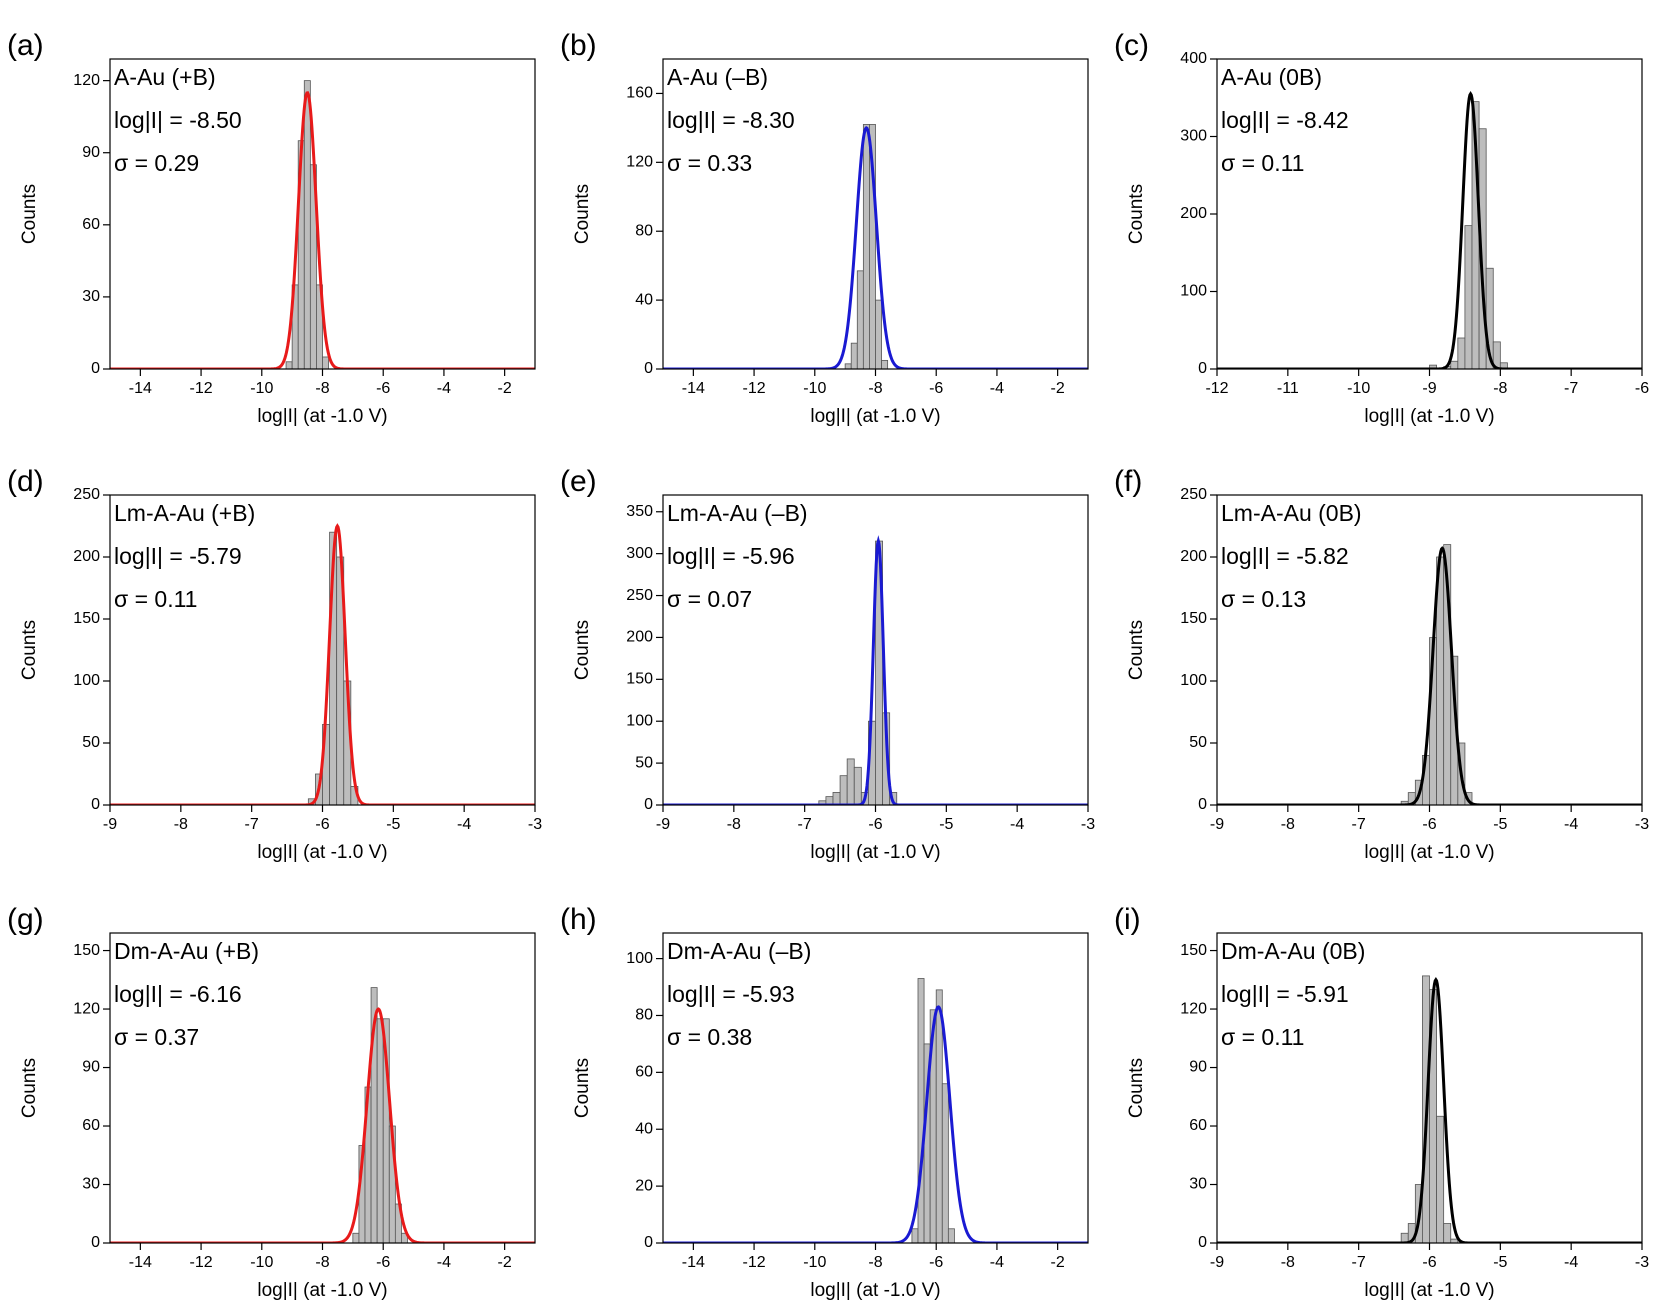  I want to click on y-tick-label: 300, so click(639, 553).